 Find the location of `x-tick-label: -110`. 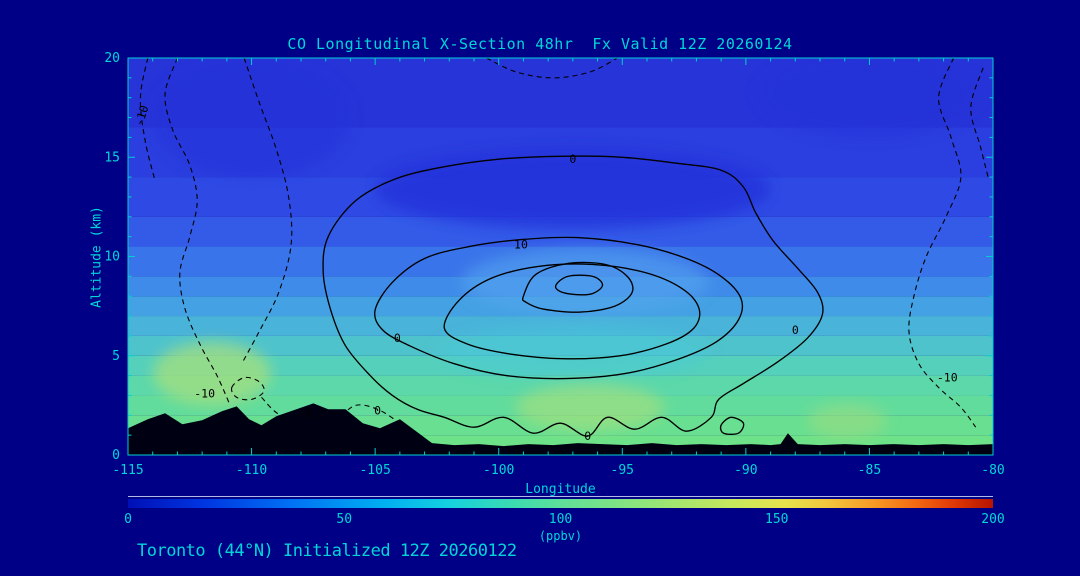

x-tick-label: -110 is located at coordinates (251, 470).